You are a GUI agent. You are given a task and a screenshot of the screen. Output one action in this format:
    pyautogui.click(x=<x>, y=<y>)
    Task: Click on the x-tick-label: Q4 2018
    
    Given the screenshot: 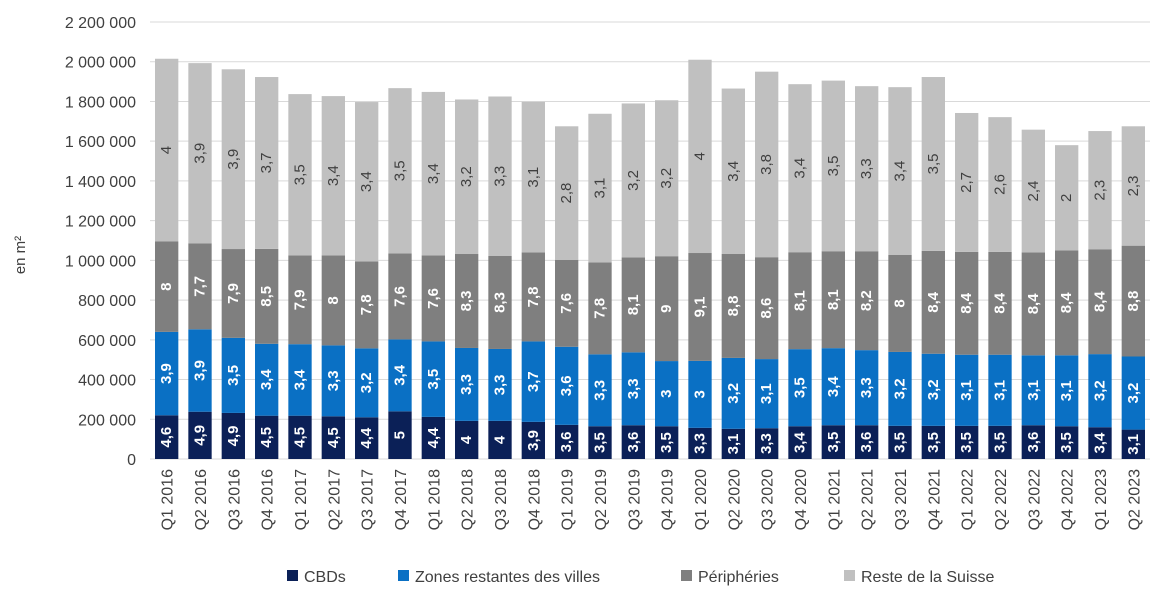 What is the action you would take?
    pyautogui.click(x=534, y=499)
    